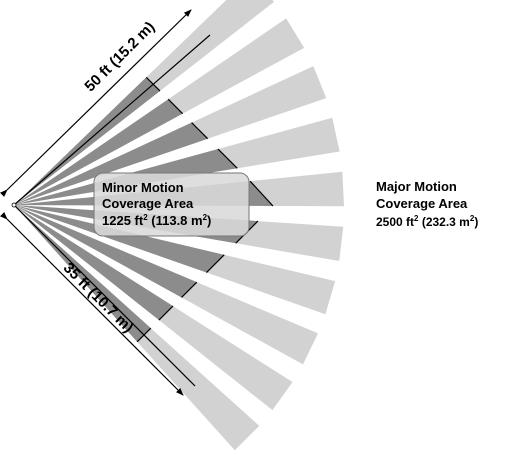 The height and width of the screenshot is (457, 513). I want to click on minor-area-callout-box, so click(171, 204).